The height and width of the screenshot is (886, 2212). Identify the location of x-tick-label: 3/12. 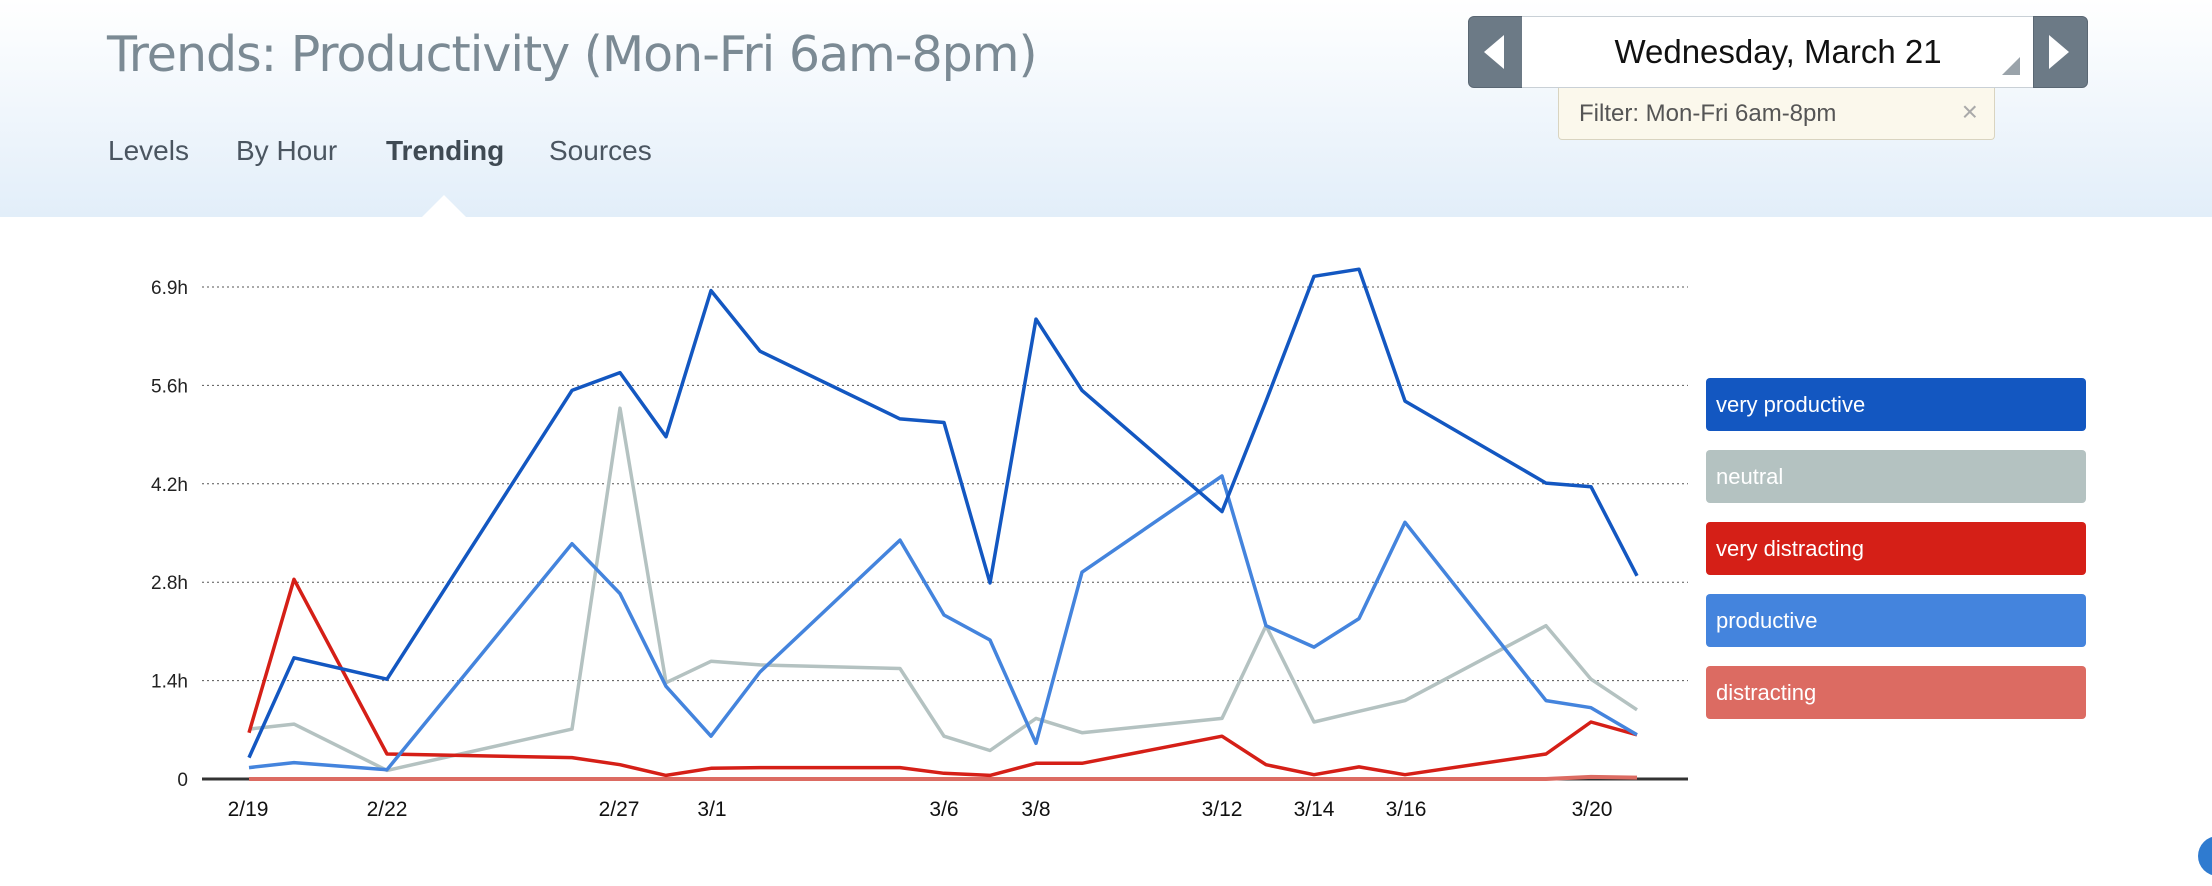
(1222, 809).